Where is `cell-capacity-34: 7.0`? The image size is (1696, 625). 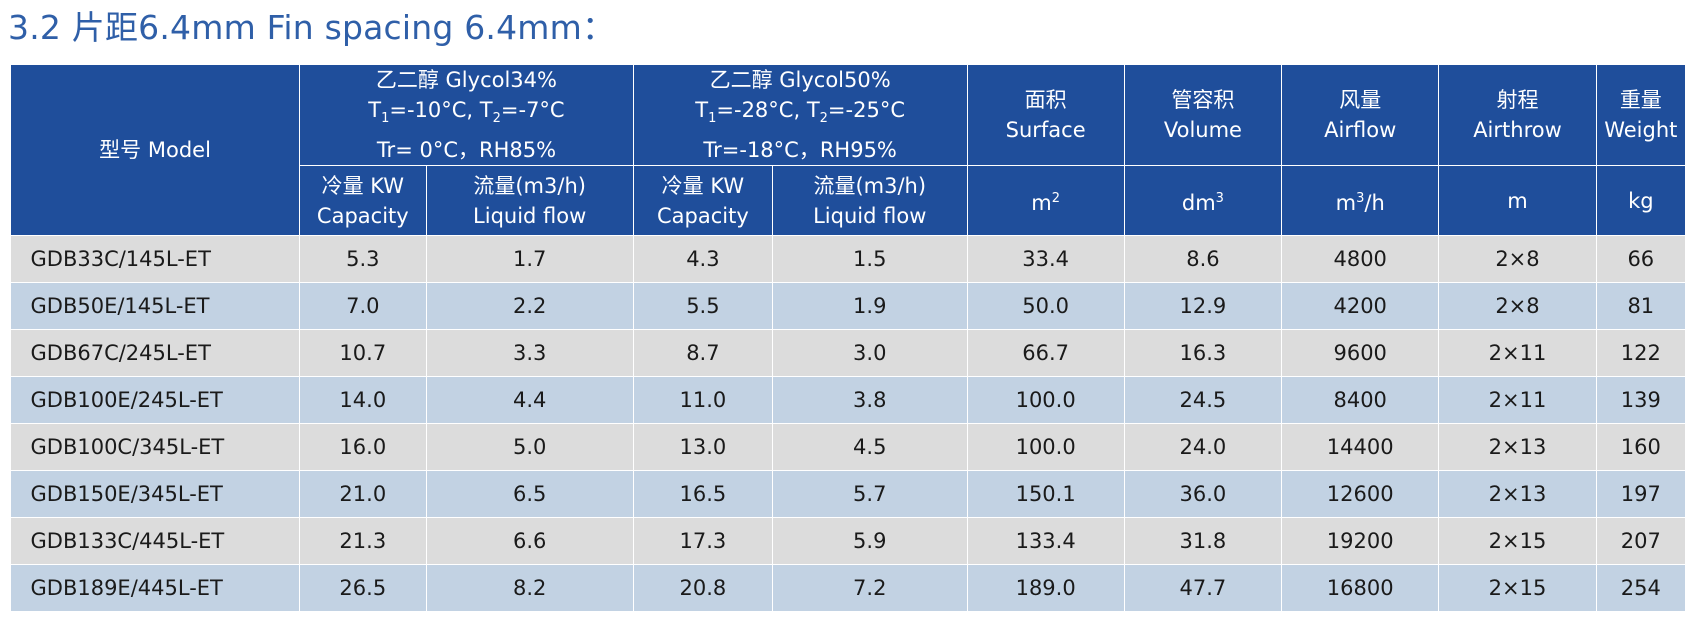 cell-capacity-34: 7.0 is located at coordinates (363, 306).